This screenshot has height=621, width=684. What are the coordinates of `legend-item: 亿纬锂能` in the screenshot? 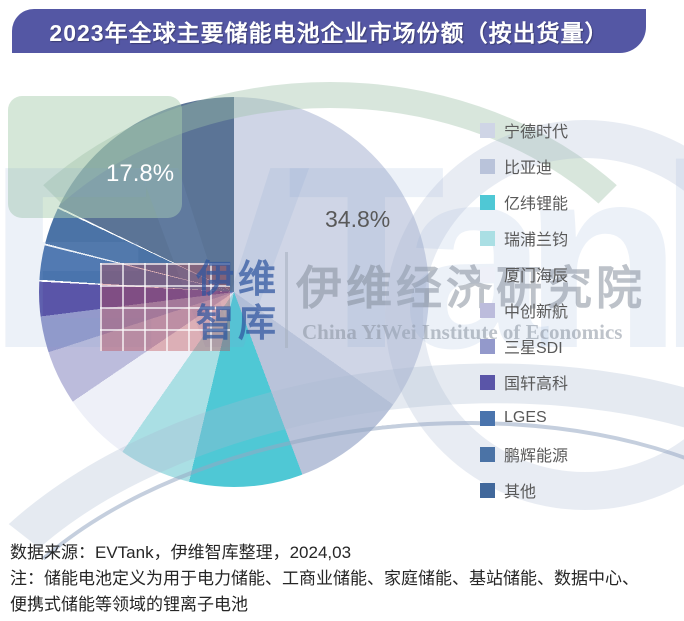 It's located at (524, 202).